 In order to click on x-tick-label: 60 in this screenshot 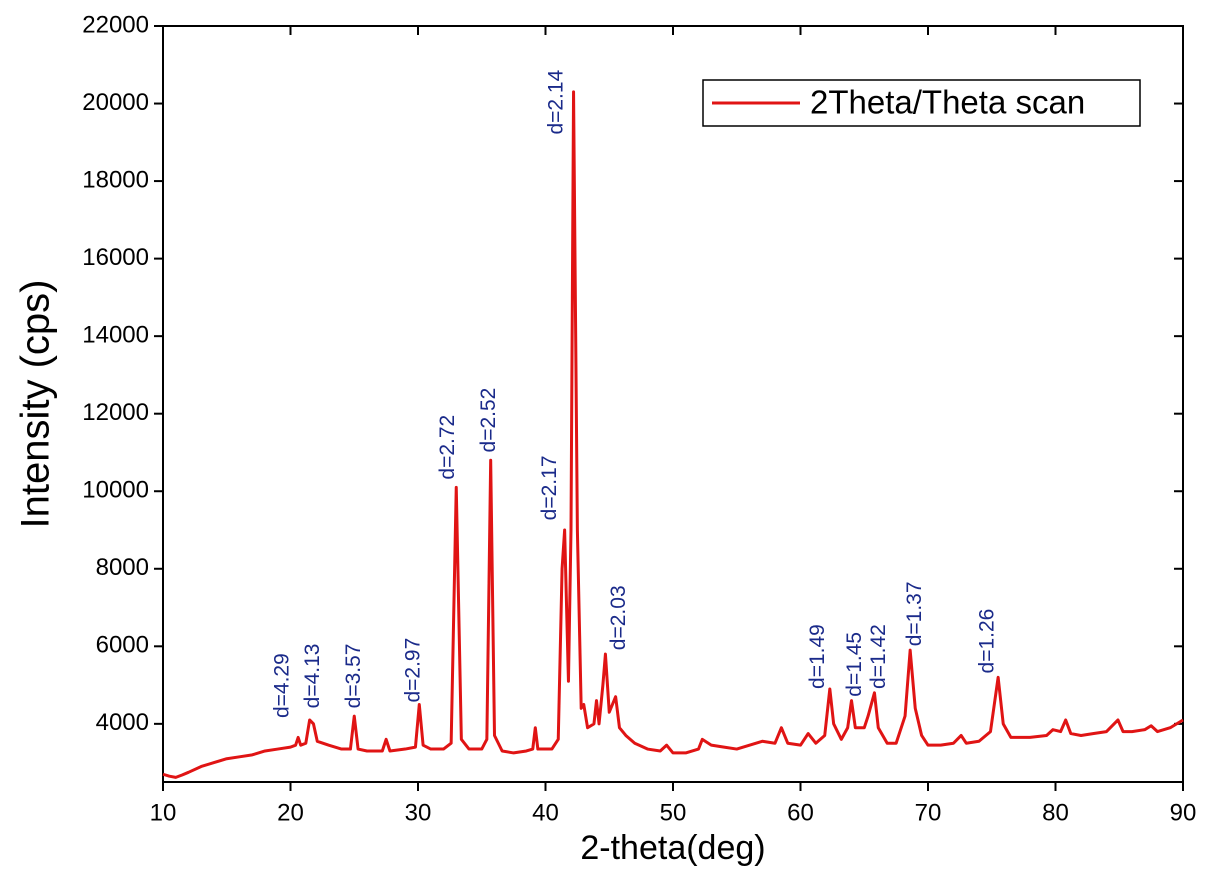, I will do `click(800, 812)`.